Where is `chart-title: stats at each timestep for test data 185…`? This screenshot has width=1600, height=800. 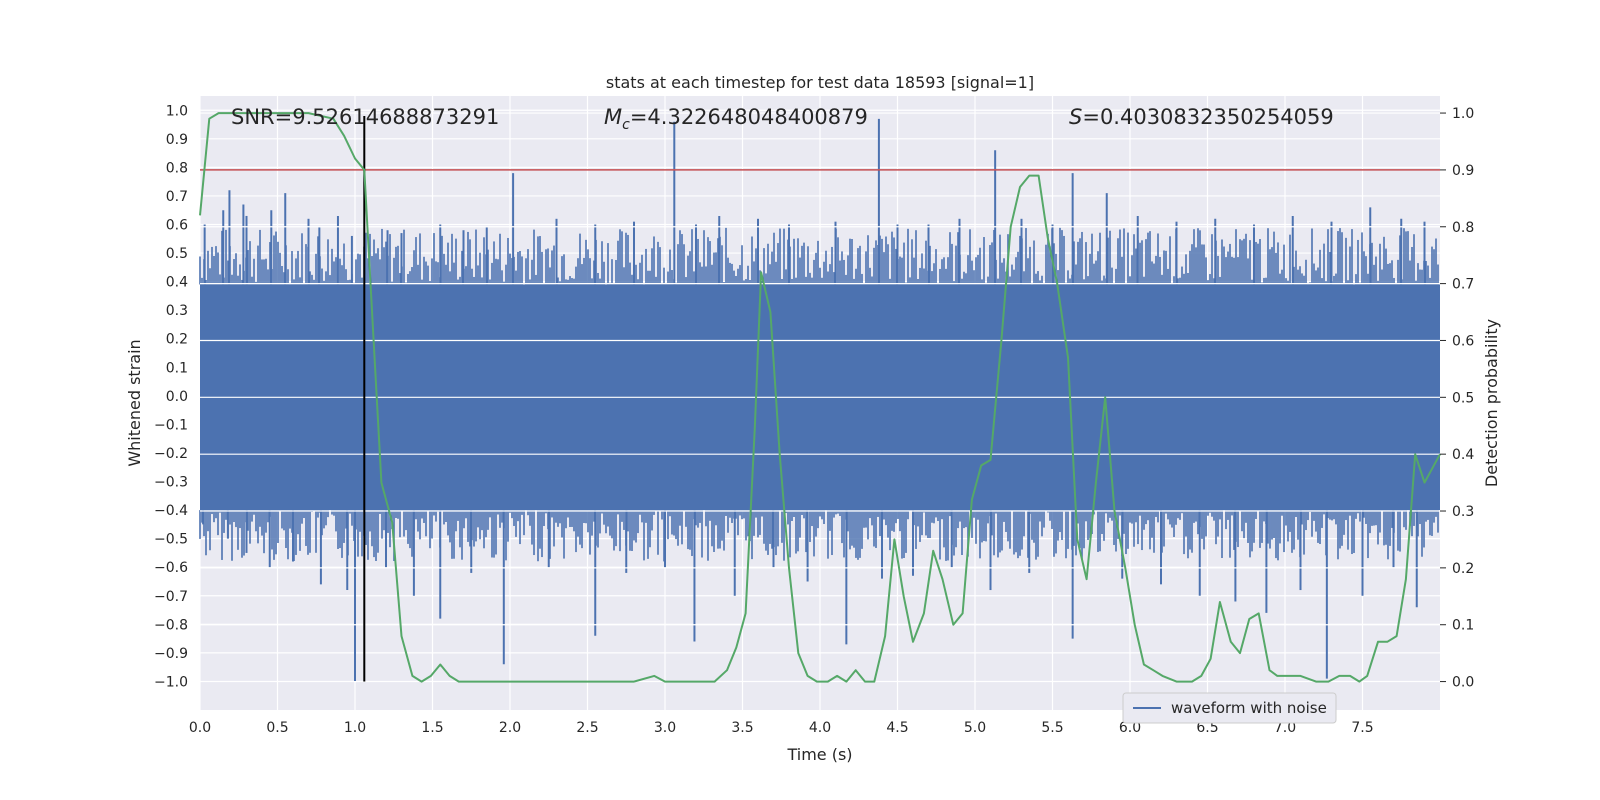
chart-title: stats at each timestep for test data 185… is located at coordinates (820, 82).